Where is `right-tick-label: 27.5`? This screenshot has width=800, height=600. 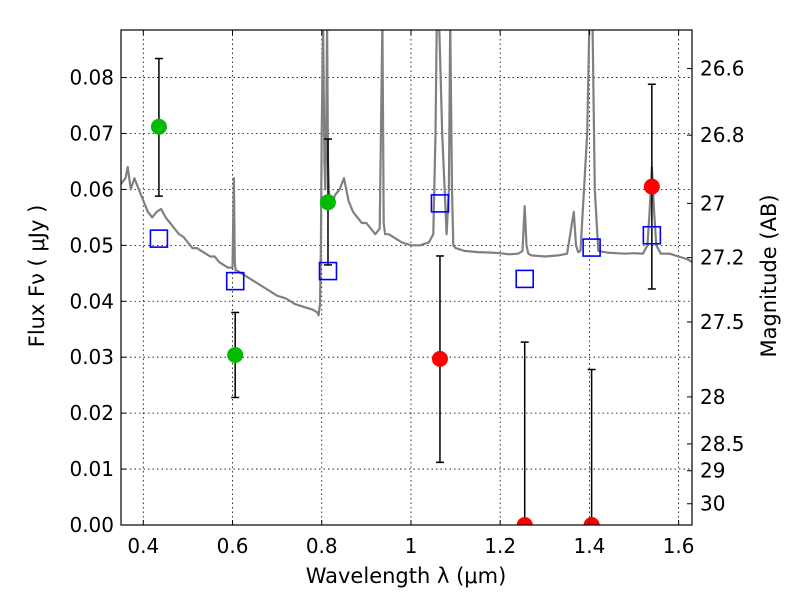
right-tick-label: 27.5 is located at coordinates (722, 322).